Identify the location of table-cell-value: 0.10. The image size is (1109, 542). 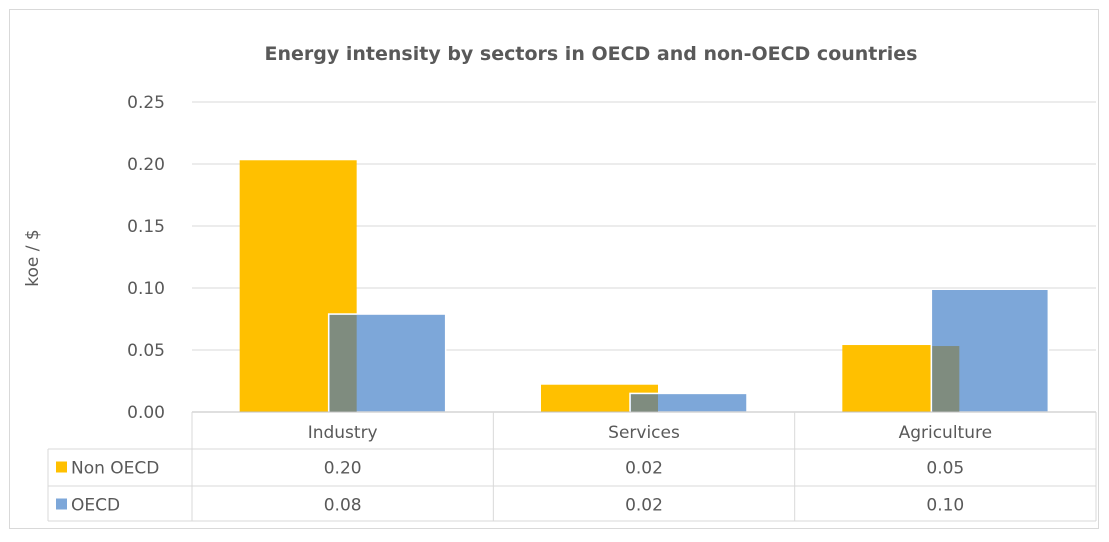
(945, 506).